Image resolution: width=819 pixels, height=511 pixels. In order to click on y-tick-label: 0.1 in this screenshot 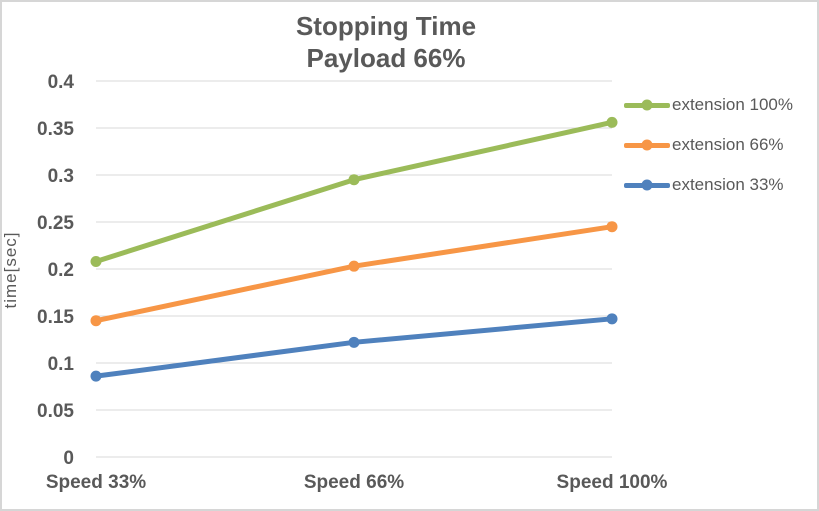, I will do `click(61, 364)`.